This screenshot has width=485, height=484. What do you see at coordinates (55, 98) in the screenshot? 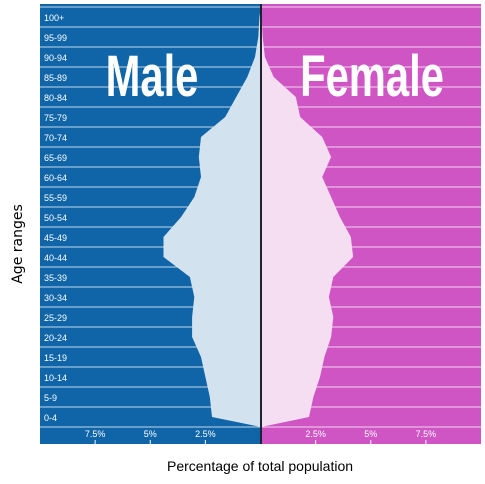
I see `age-range-label: 80-84` at bounding box center [55, 98].